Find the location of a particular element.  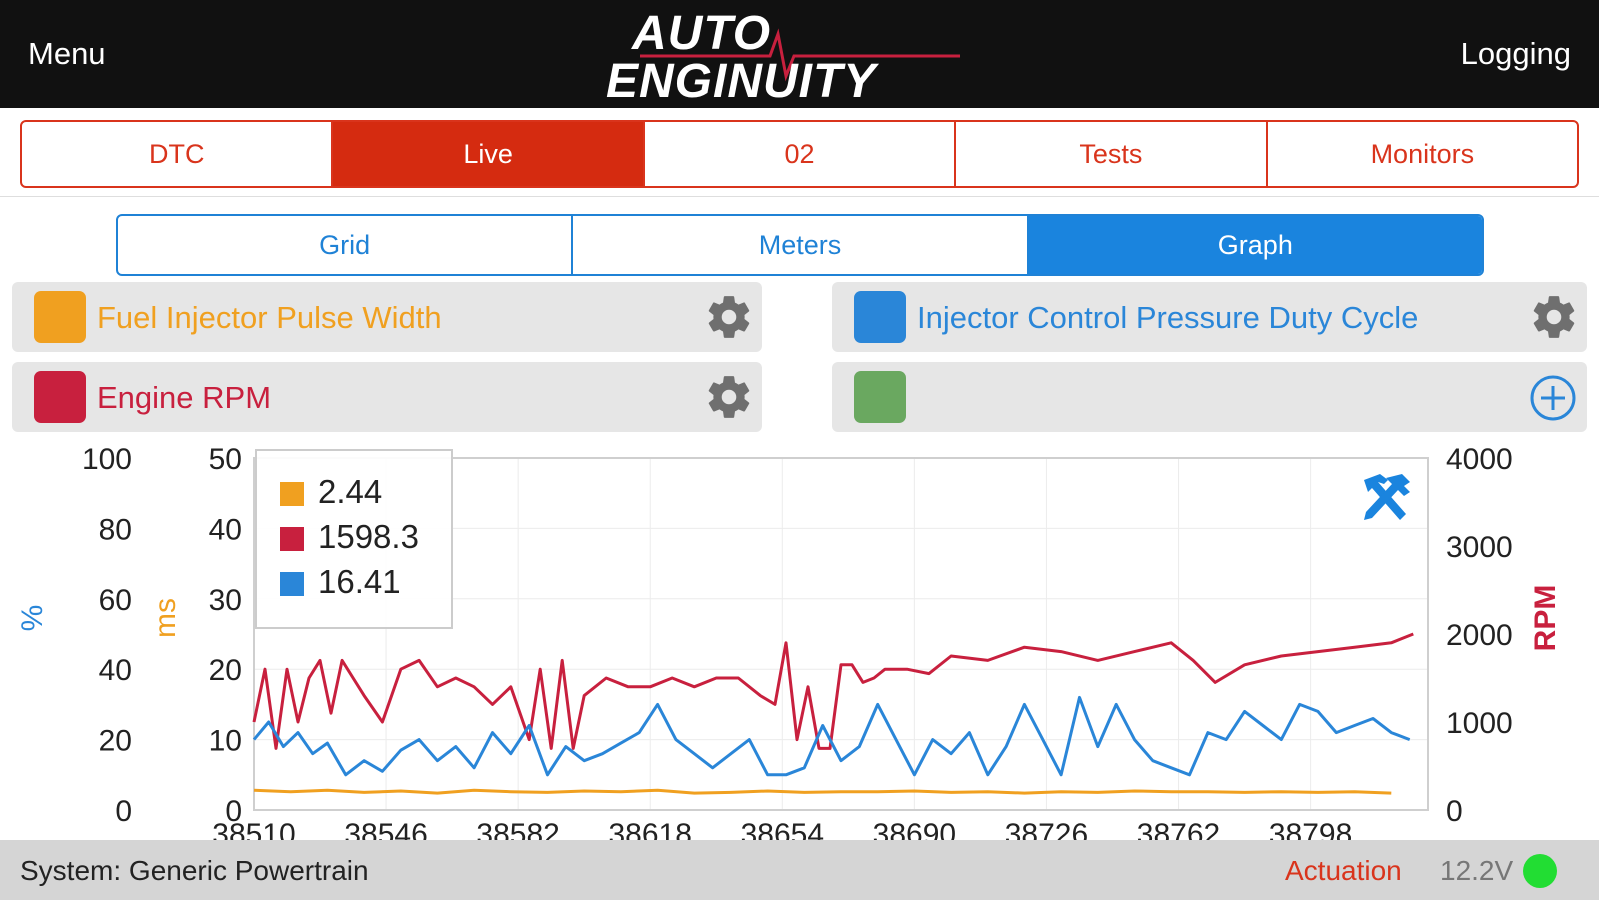

x-tick-label: 38546 is located at coordinates (385, 829).